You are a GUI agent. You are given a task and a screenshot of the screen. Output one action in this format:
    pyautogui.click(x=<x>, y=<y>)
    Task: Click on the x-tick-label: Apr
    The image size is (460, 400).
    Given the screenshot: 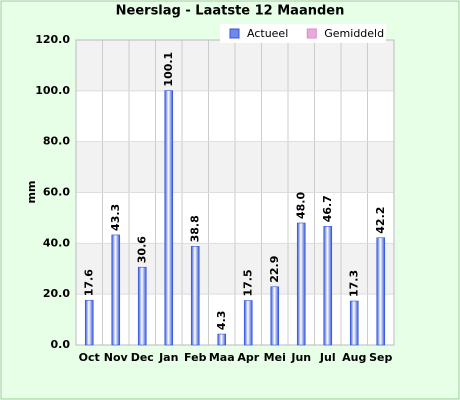 What is the action you would take?
    pyautogui.click(x=248, y=357)
    